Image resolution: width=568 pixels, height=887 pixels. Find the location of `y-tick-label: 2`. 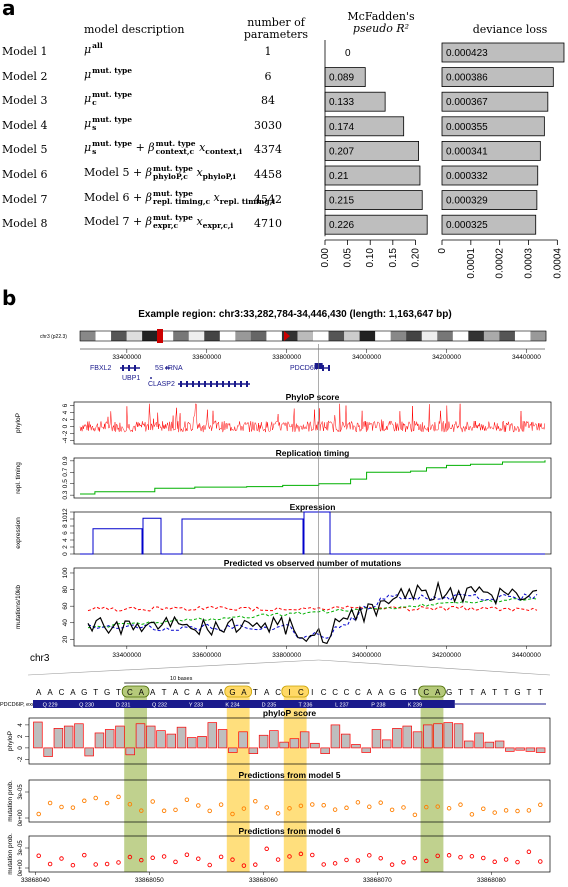

y-tick-label: 2 is located at coordinates (65, 547).